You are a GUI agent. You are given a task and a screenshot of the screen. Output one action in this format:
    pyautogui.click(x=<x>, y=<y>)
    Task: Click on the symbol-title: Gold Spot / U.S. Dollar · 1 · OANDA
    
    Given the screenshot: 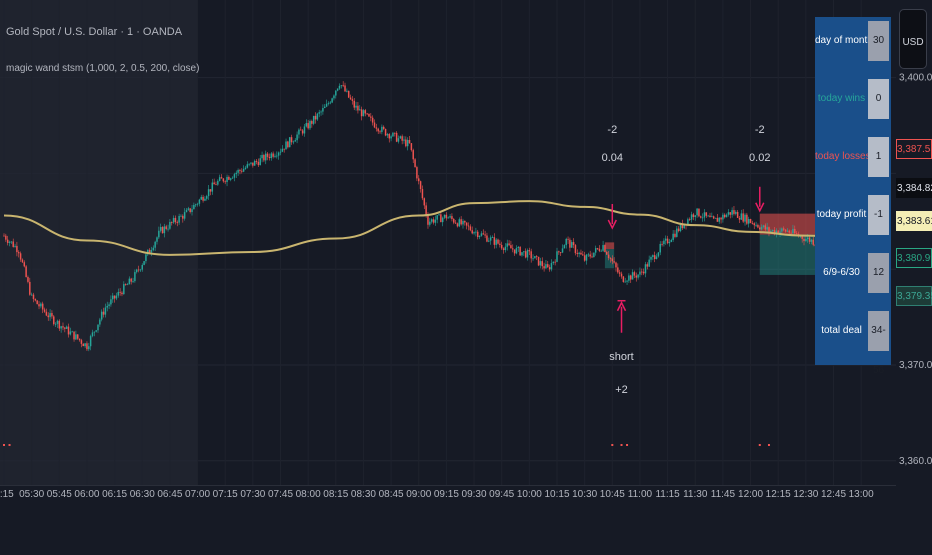 What is the action you would take?
    pyautogui.click(x=94, y=32)
    